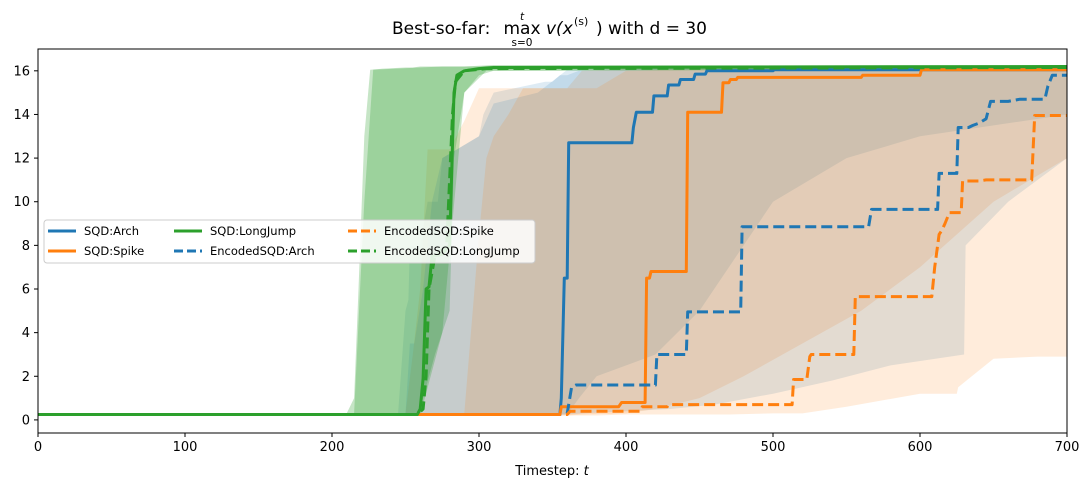  Describe the element at coordinates (114, 251) in the screenshot. I see `legend-label-sqd-spike: SQD:Spike` at that location.